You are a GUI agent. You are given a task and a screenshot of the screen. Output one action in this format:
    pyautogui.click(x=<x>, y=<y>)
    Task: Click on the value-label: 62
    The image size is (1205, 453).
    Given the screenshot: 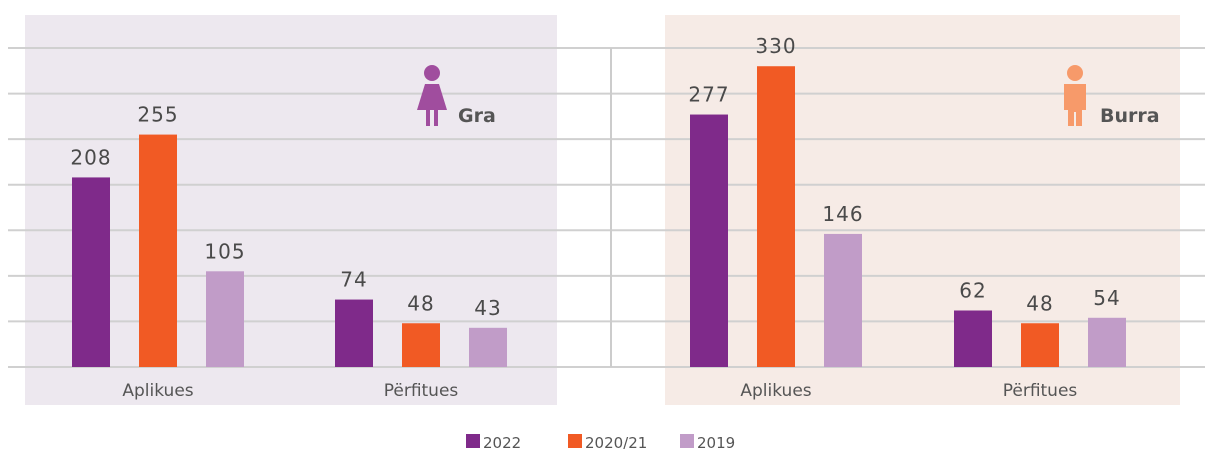 What is the action you would take?
    pyautogui.click(x=972, y=290)
    